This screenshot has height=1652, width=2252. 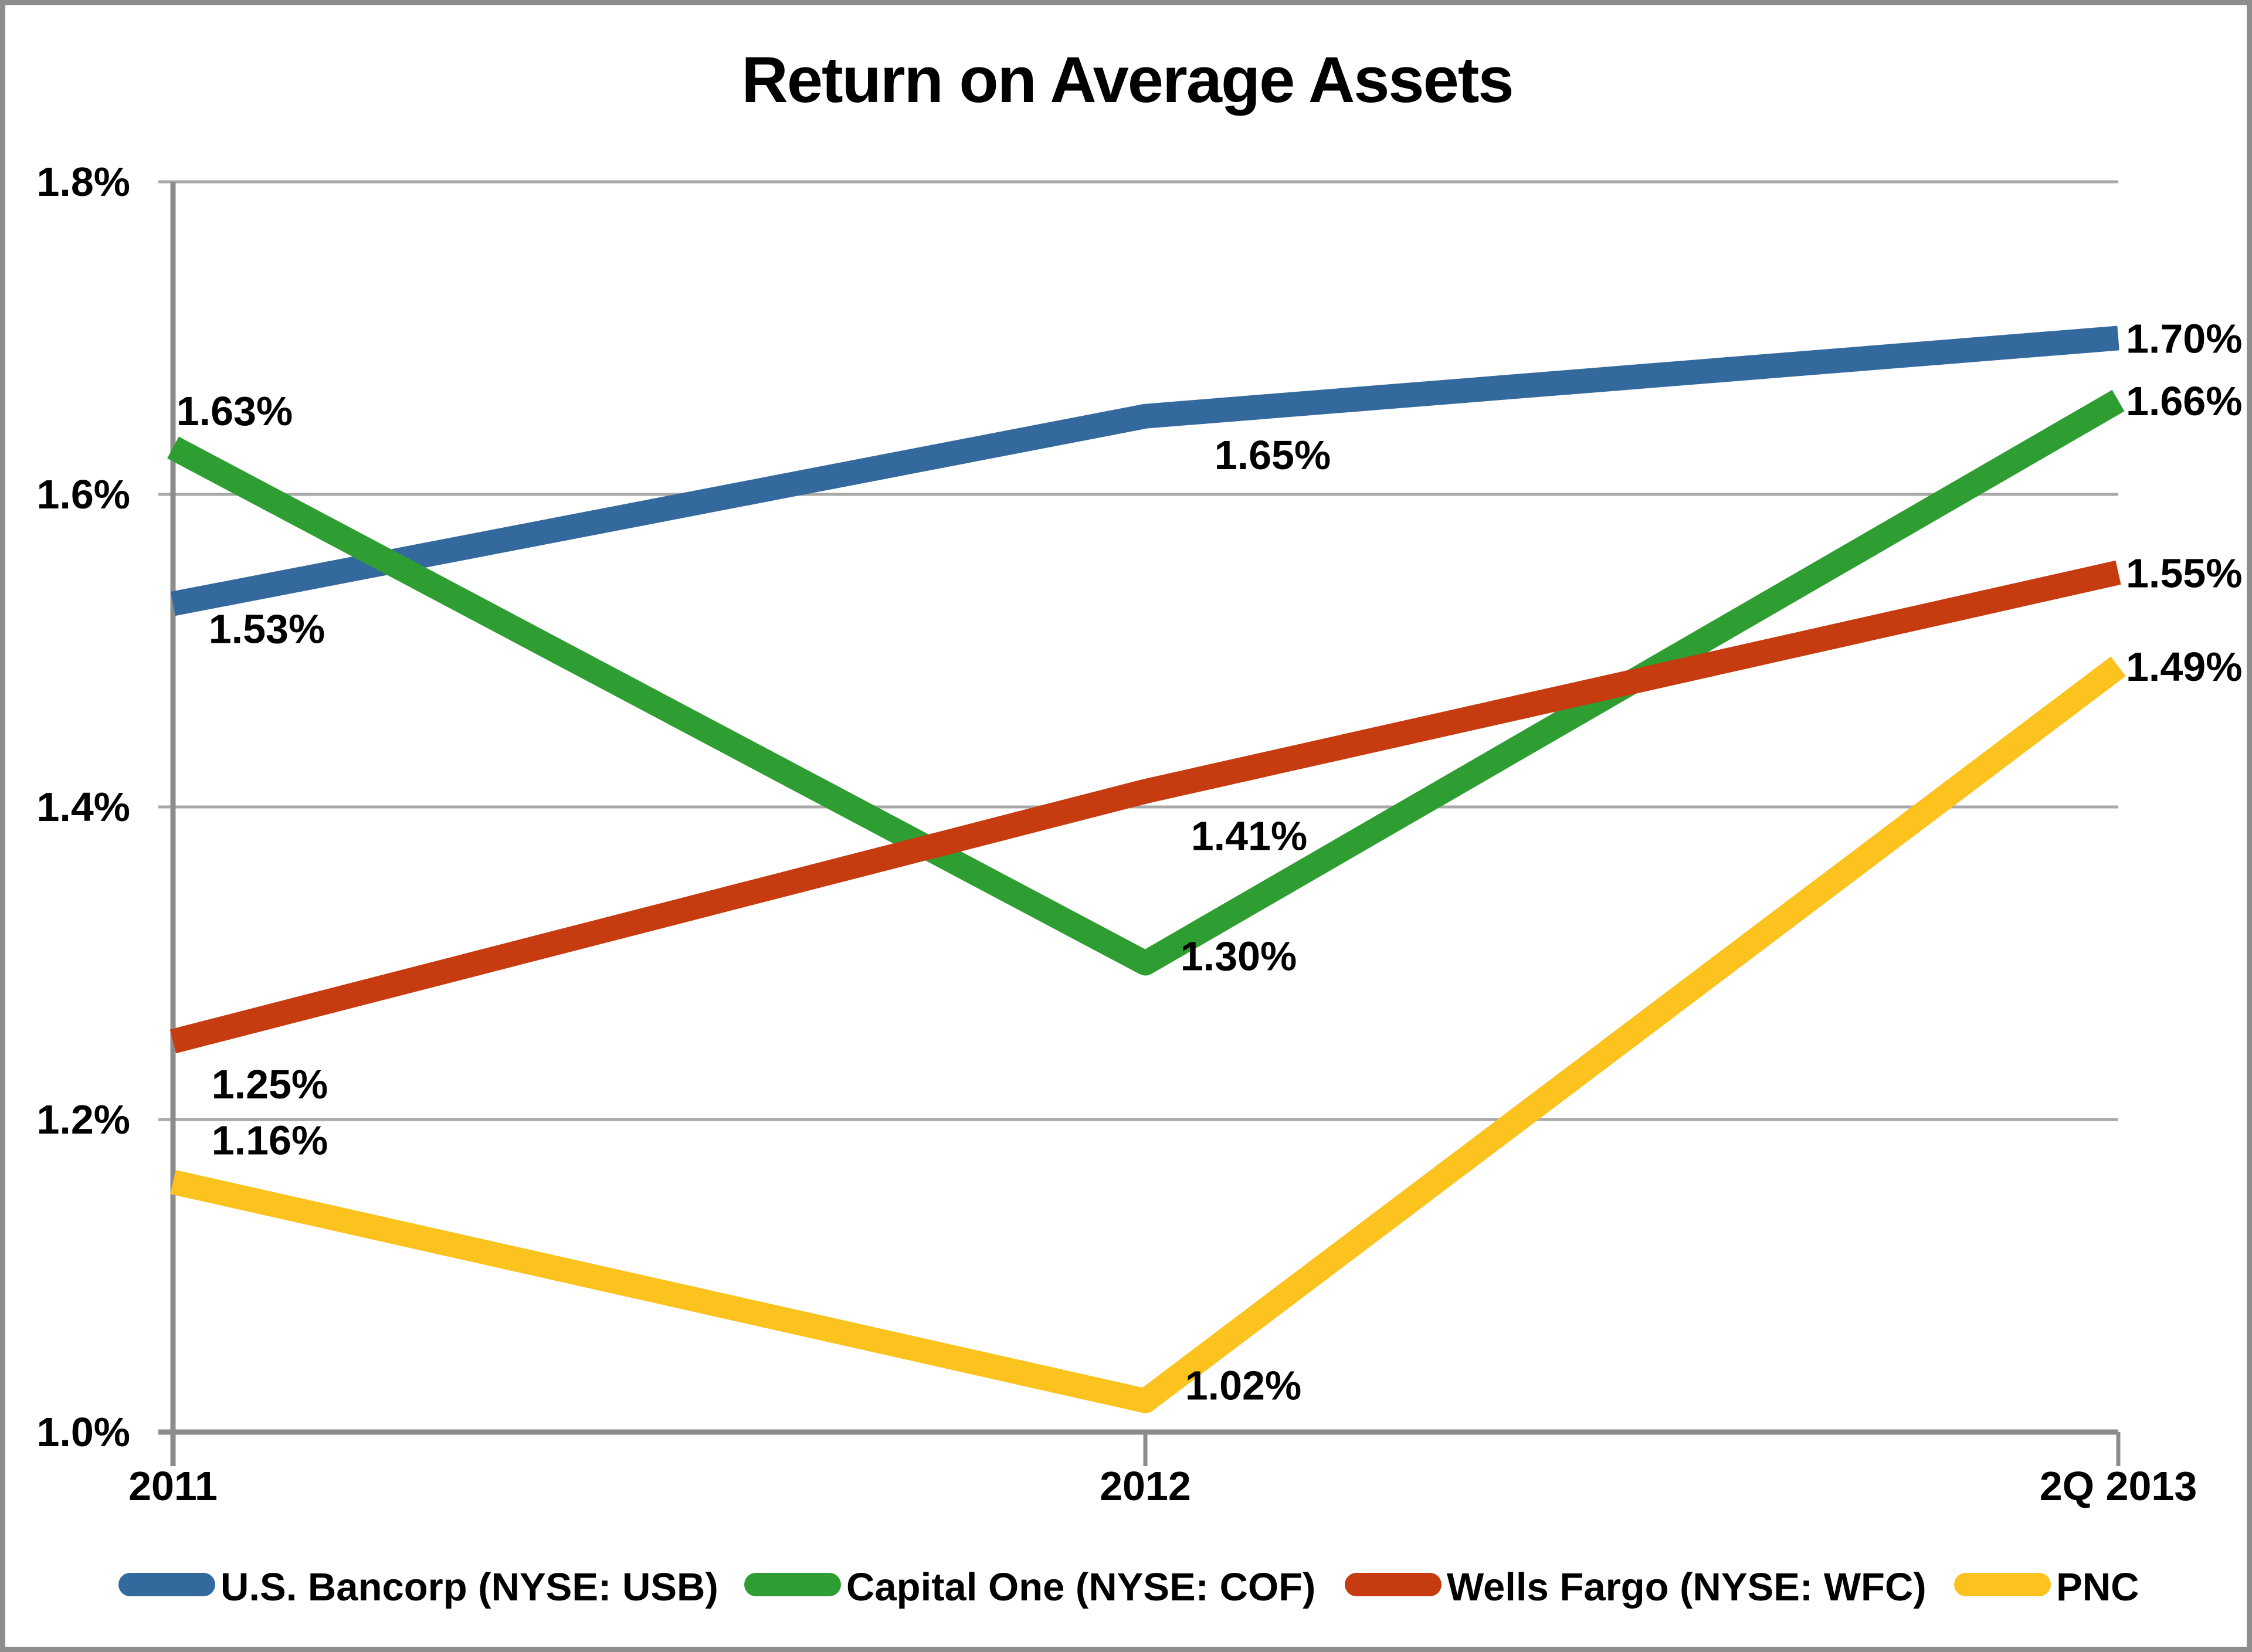 I want to click on data-label-u-s-bancorp-nyse-usb-2q-2013: 1.70%, so click(x=2184, y=339).